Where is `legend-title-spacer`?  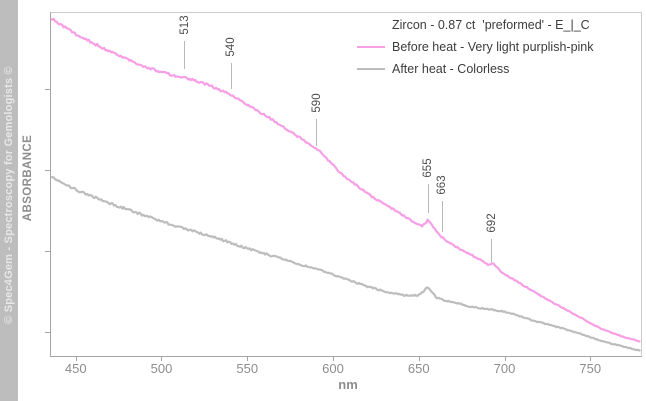
legend-title-spacer is located at coordinates (371, 25).